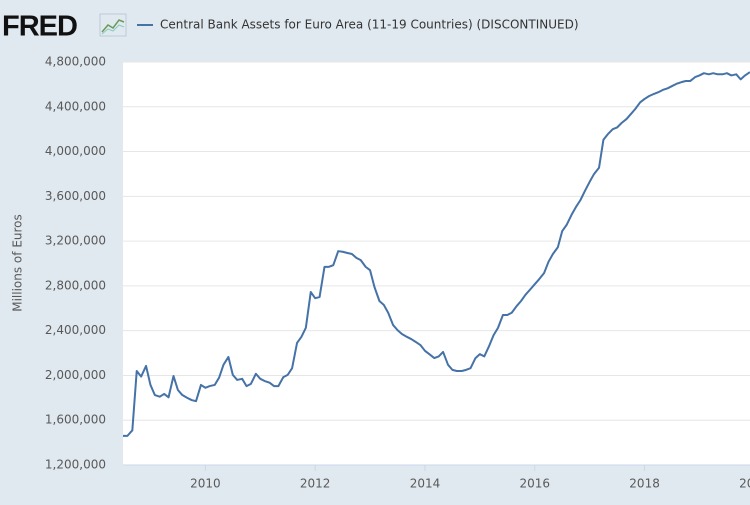  I want to click on y-tick-label: 1,600,000, so click(75, 420).